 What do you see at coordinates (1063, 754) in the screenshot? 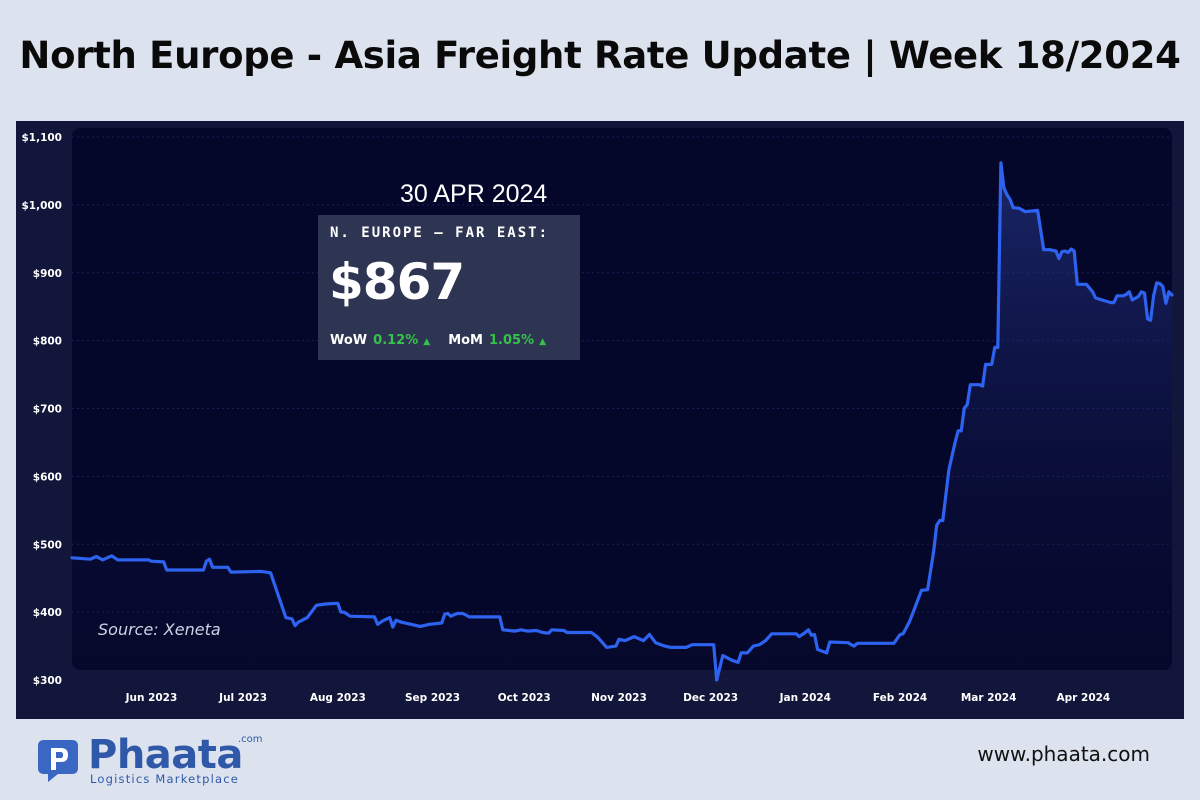
I see `website-link: www.phaata.com` at bounding box center [1063, 754].